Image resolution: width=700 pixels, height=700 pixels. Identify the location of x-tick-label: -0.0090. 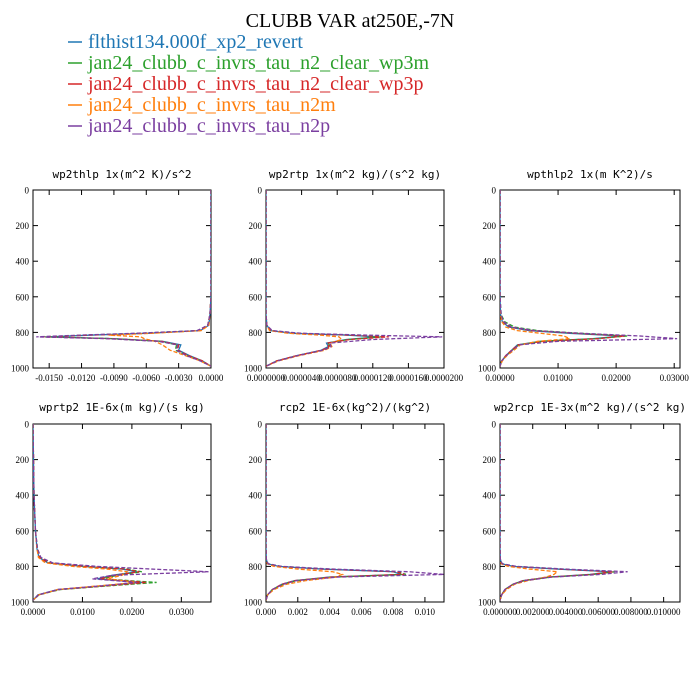
(114, 378).